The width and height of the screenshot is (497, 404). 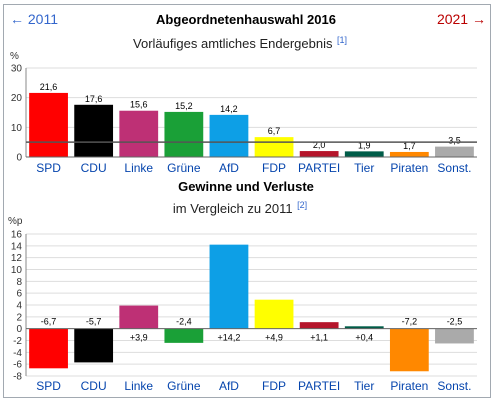 What do you see at coordinates (17, 246) in the screenshot?
I see `y-tick-label: 14` at bounding box center [17, 246].